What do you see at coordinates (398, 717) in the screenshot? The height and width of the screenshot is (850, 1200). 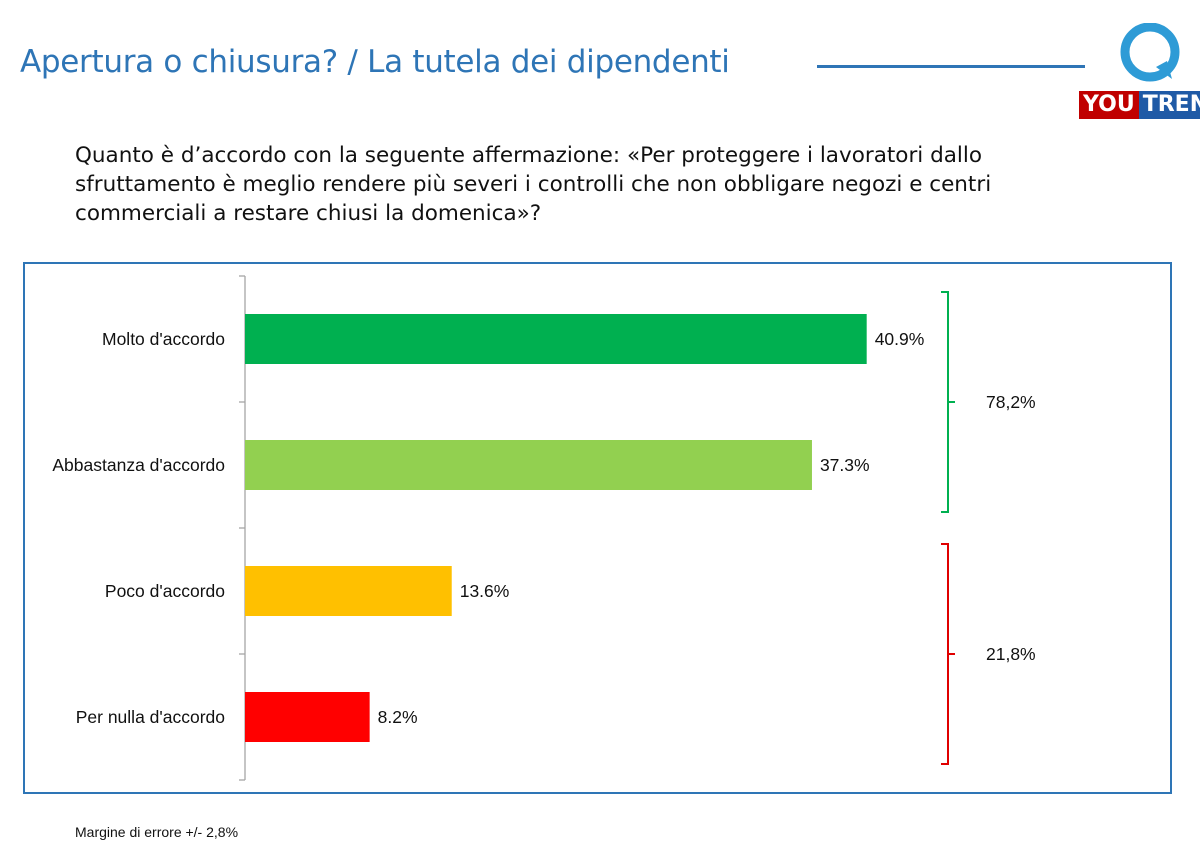 I see `value-label: 8.2%` at bounding box center [398, 717].